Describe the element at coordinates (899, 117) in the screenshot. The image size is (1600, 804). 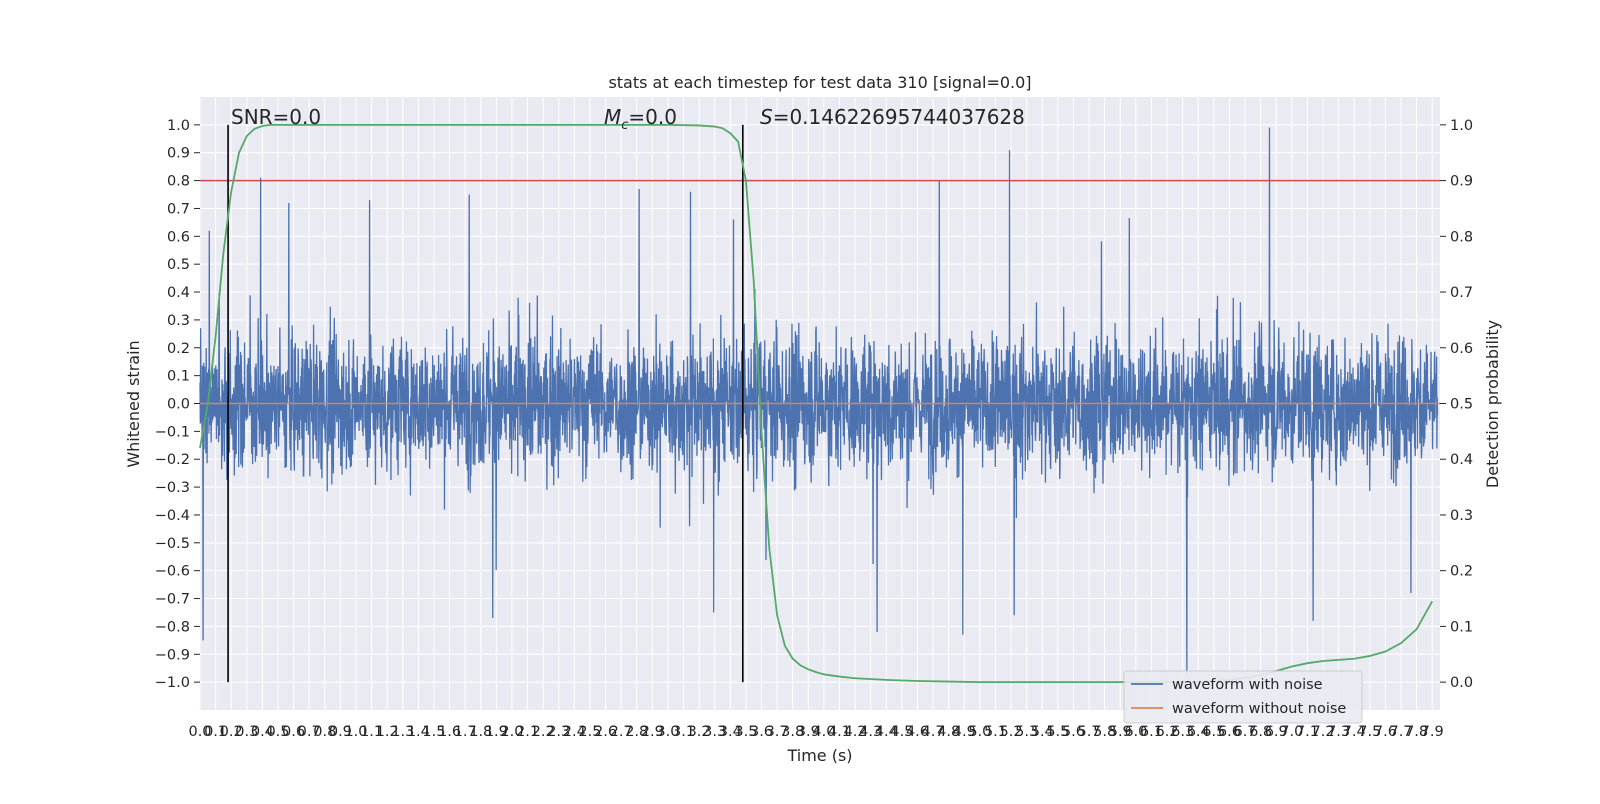
I see `score-value: =0.14622695744037628` at that location.